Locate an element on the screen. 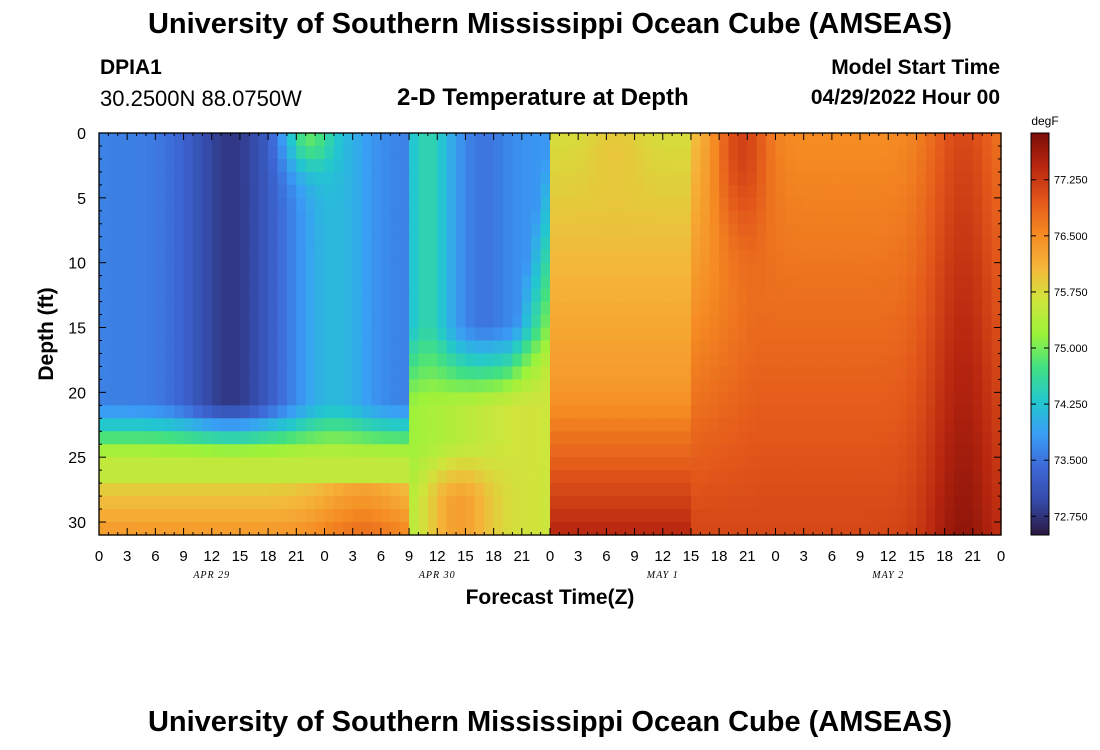  x-tick-label: 6 is located at coordinates (155, 556).